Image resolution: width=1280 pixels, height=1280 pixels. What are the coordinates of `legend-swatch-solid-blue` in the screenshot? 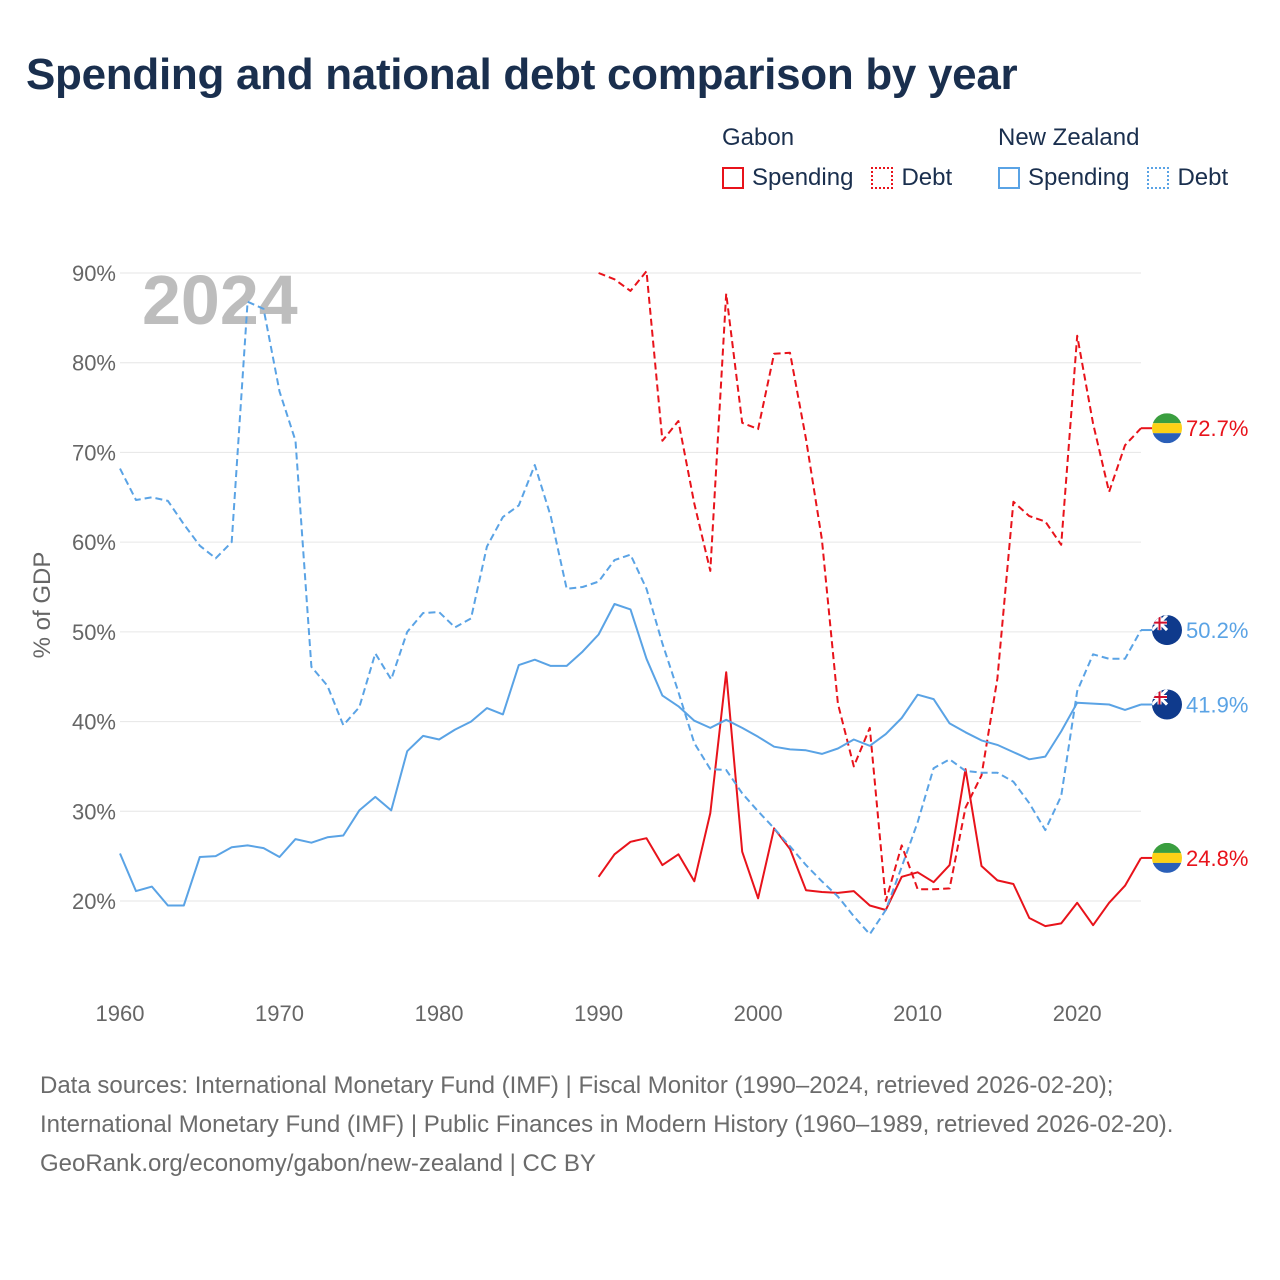 It's located at (1009, 178).